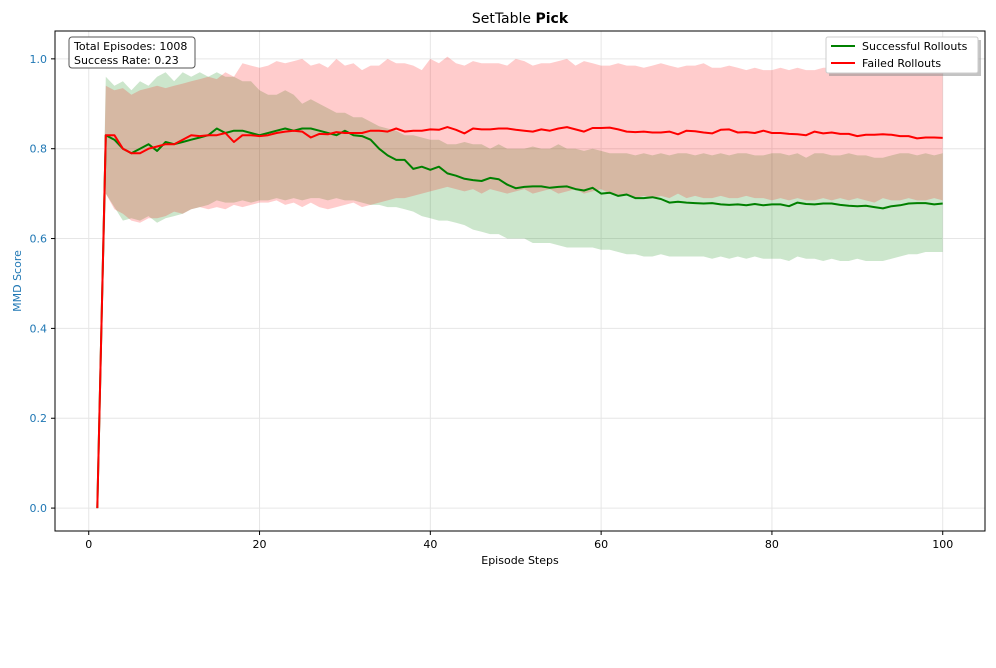  What do you see at coordinates (39, 328) in the screenshot?
I see `y-tick-label: 0.4` at bounding box center [39, 328].